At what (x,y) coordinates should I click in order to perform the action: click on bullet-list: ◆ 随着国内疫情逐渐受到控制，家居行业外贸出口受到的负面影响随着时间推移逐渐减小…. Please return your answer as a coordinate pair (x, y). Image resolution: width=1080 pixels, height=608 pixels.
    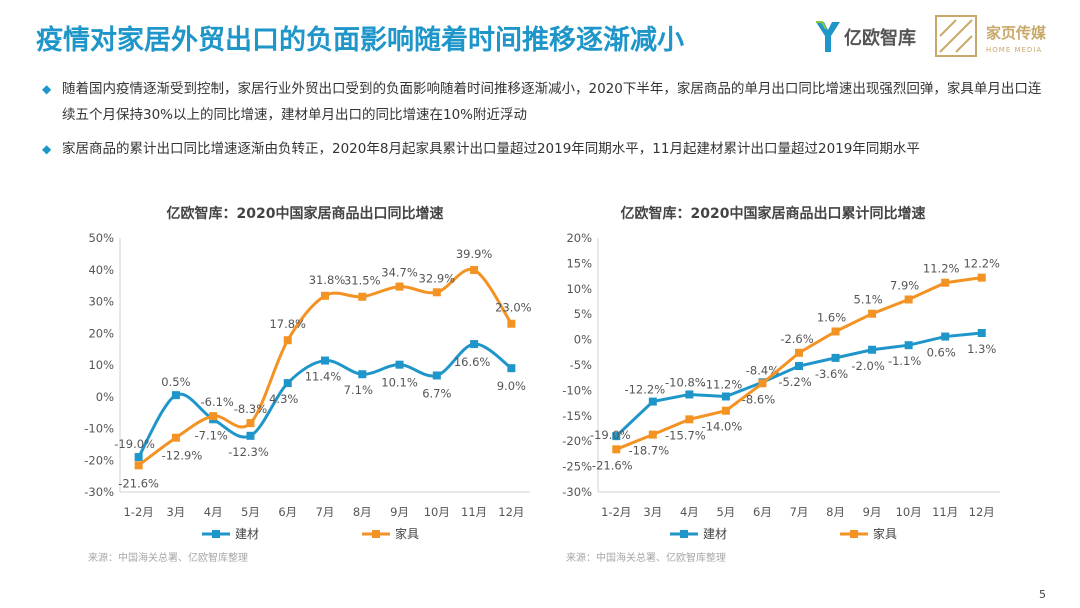
    Looking at the image, I should click on (547, 123).